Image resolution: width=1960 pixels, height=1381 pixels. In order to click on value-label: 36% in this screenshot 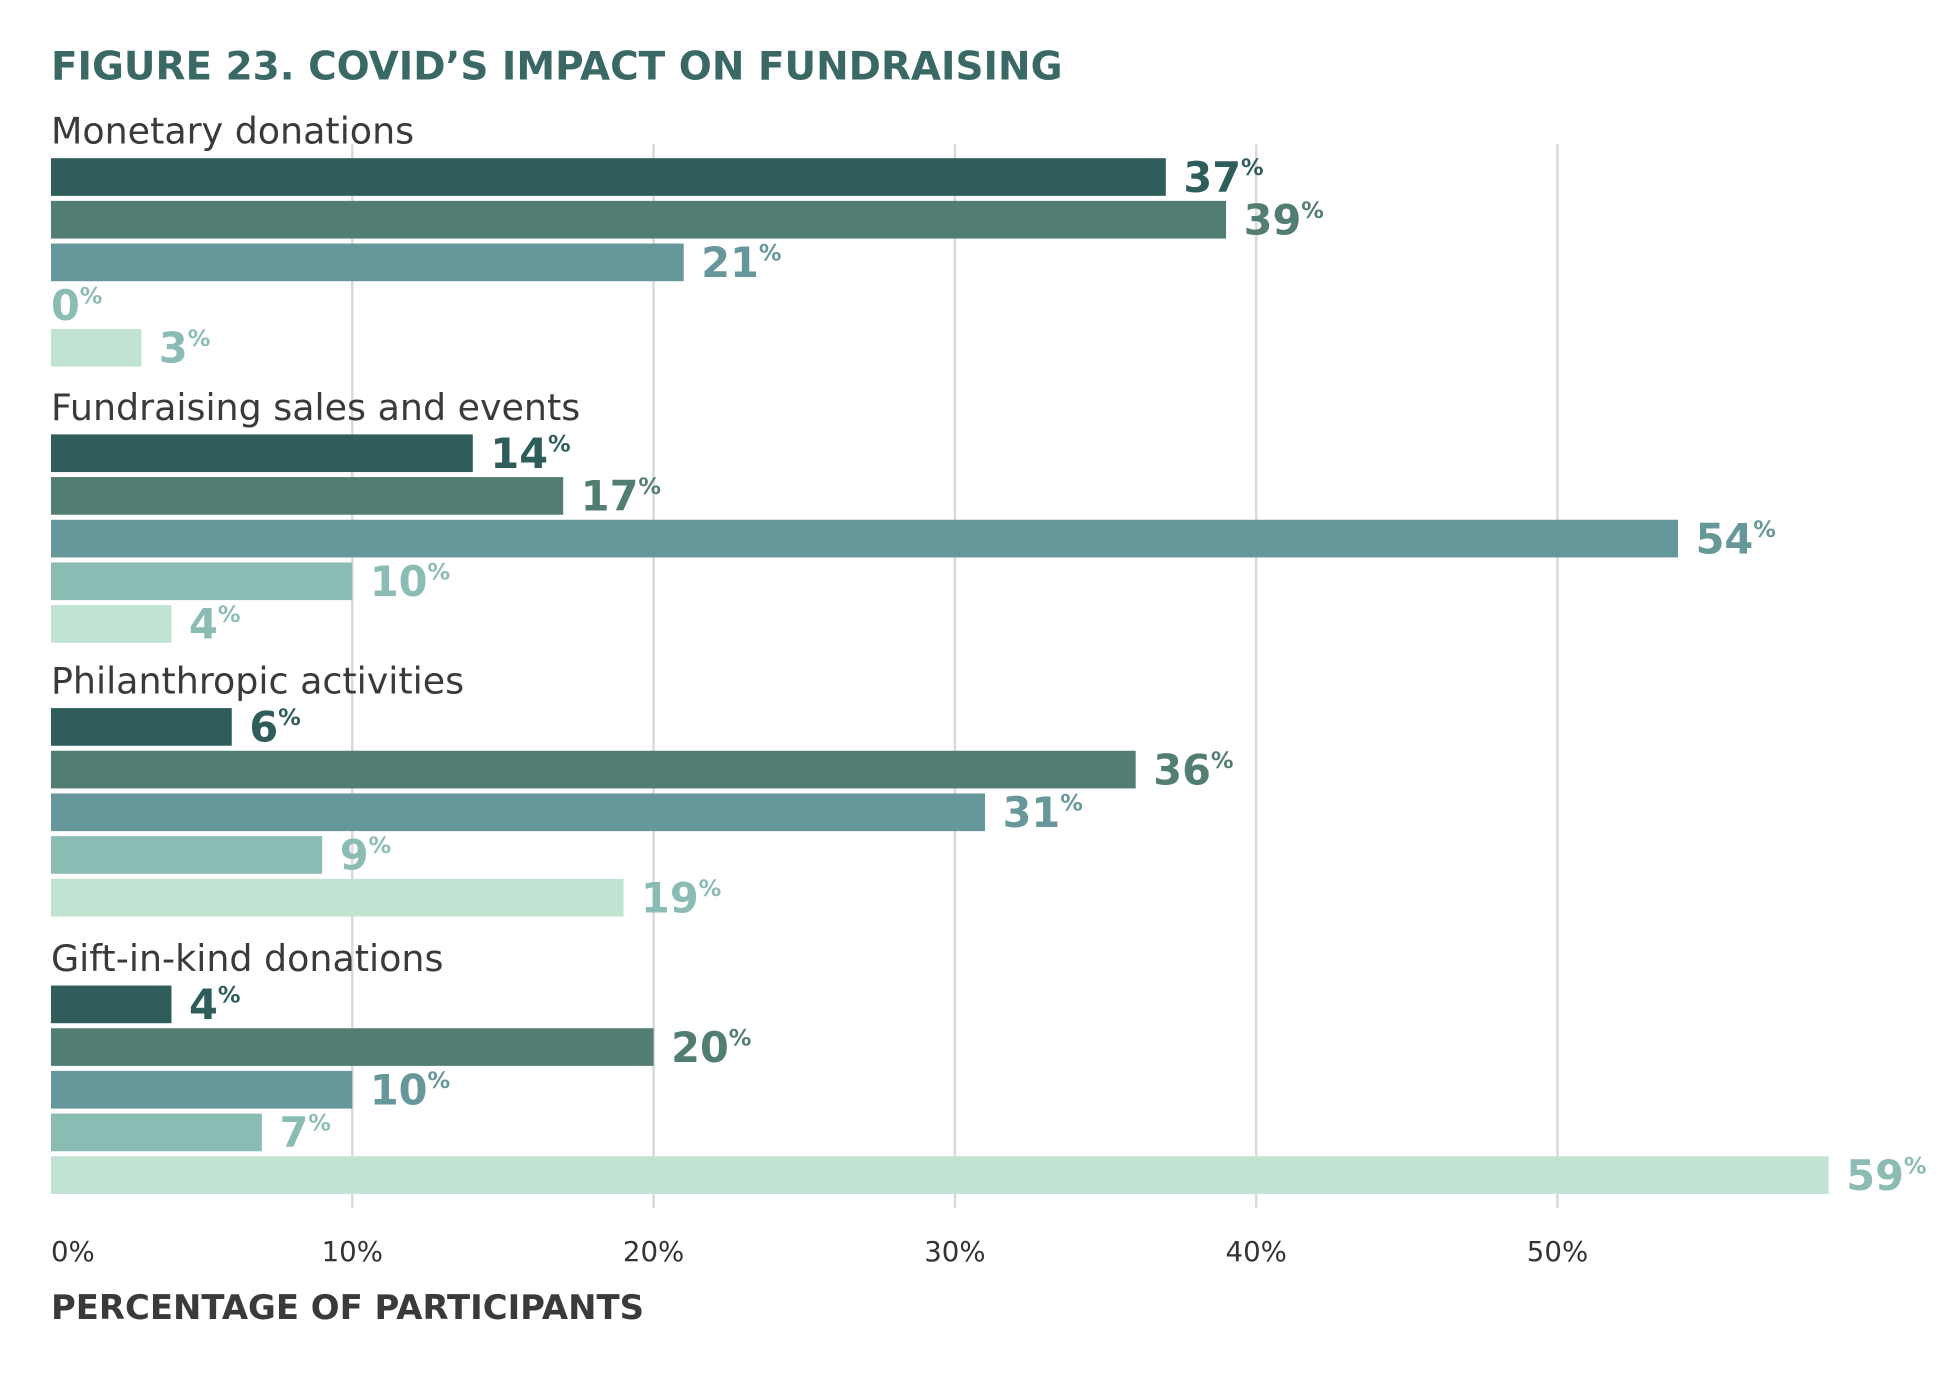, I will do `click(1193, 770)`.